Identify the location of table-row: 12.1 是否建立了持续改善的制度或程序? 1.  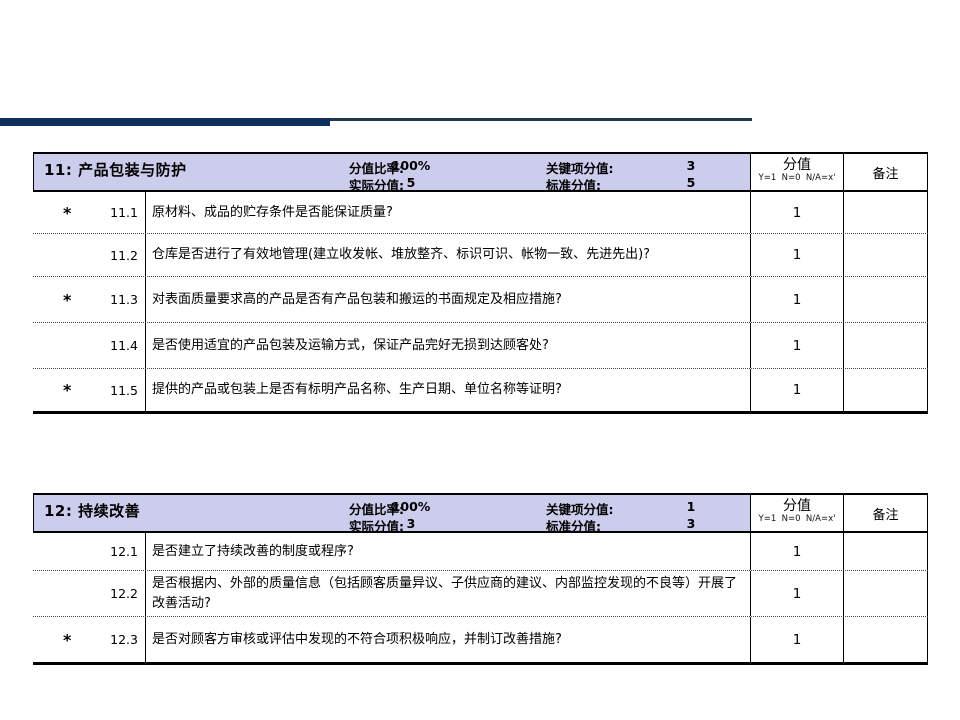
(480, 552).